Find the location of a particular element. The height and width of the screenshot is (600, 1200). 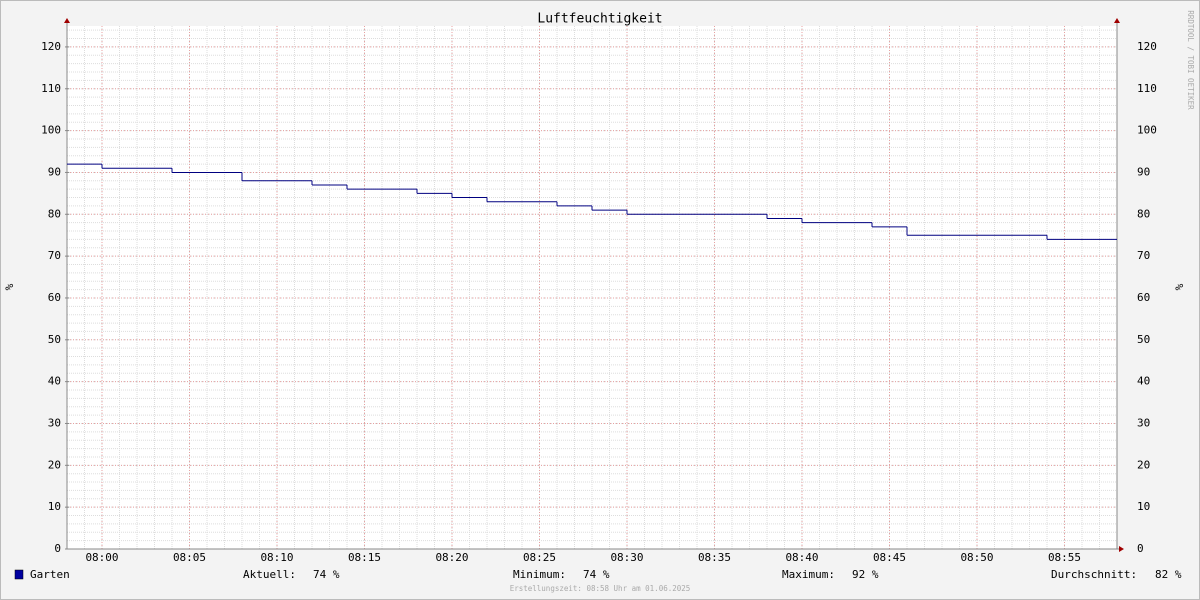

x-tick-label: 08:55 is located at coordinates (1064, 557).